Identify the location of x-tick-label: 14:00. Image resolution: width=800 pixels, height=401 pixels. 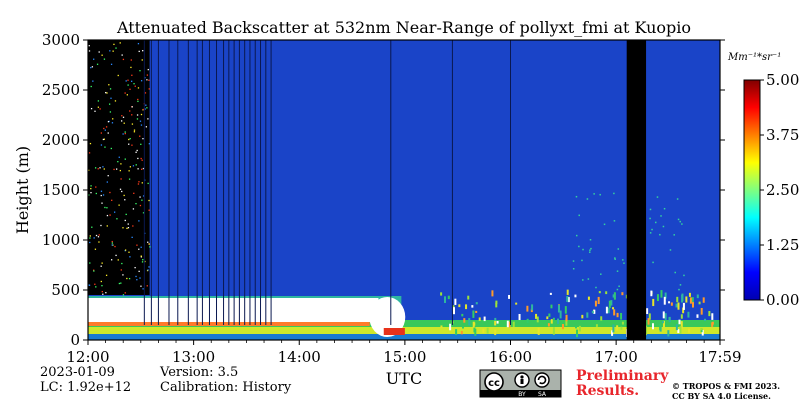
(299, 357).